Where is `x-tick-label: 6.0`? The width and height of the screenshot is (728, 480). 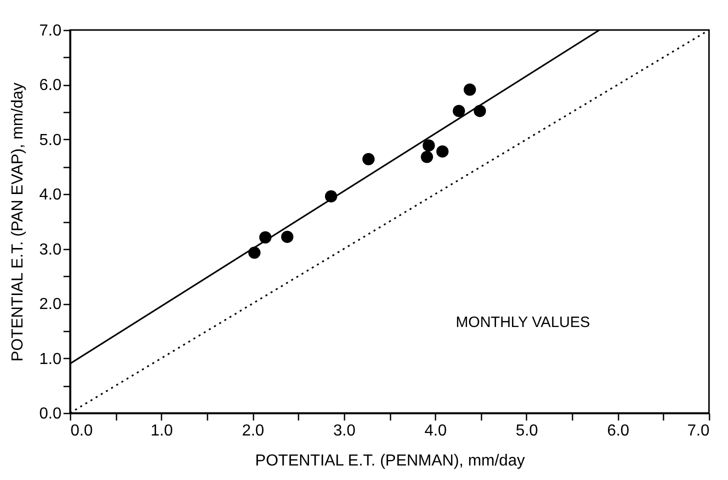 x-tick-label: 6.0 is located at coordinates (618, 431).